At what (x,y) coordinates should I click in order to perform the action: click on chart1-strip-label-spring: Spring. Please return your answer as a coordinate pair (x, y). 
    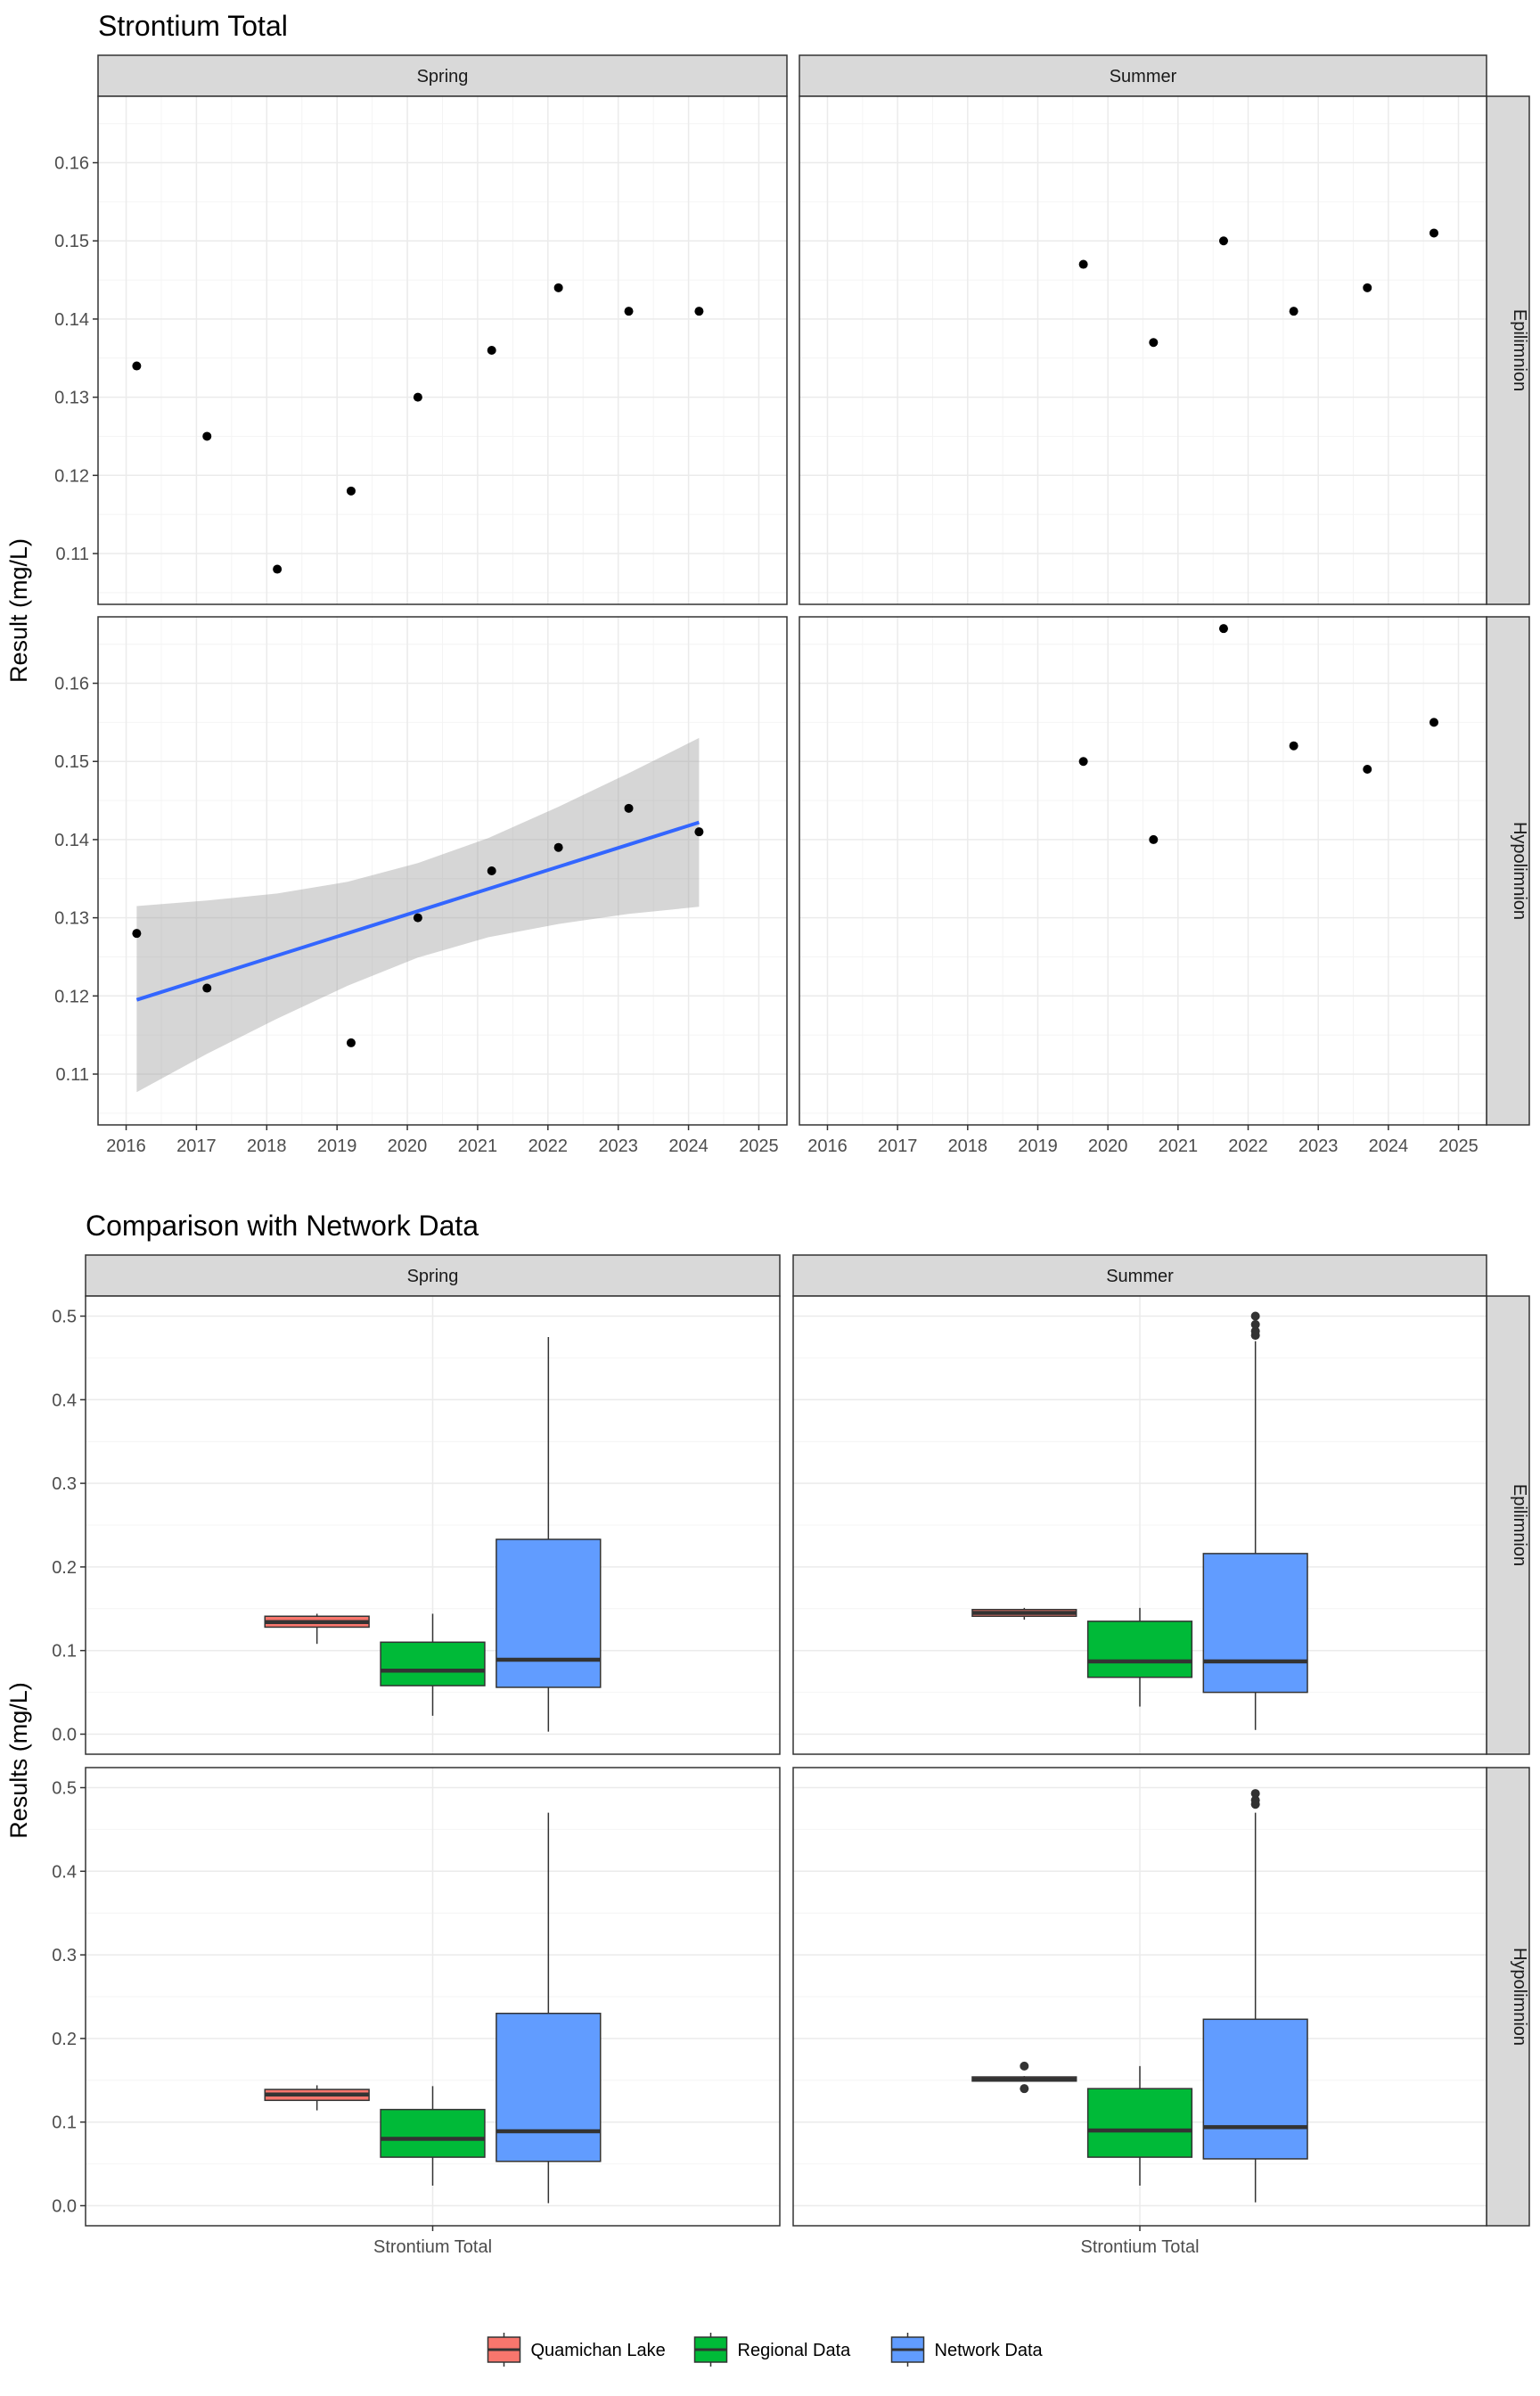
    Looking at the image, I should click on (443, 76).